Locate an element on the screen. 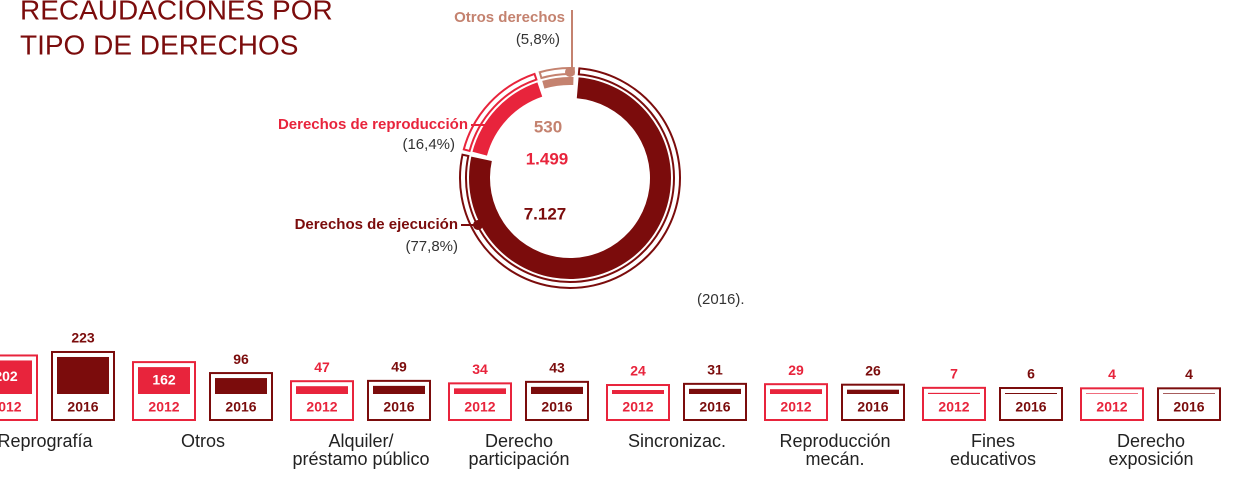 The image size is (1238, 480). category-label: Reproducción mecán. is located at coordinates (835, 450).